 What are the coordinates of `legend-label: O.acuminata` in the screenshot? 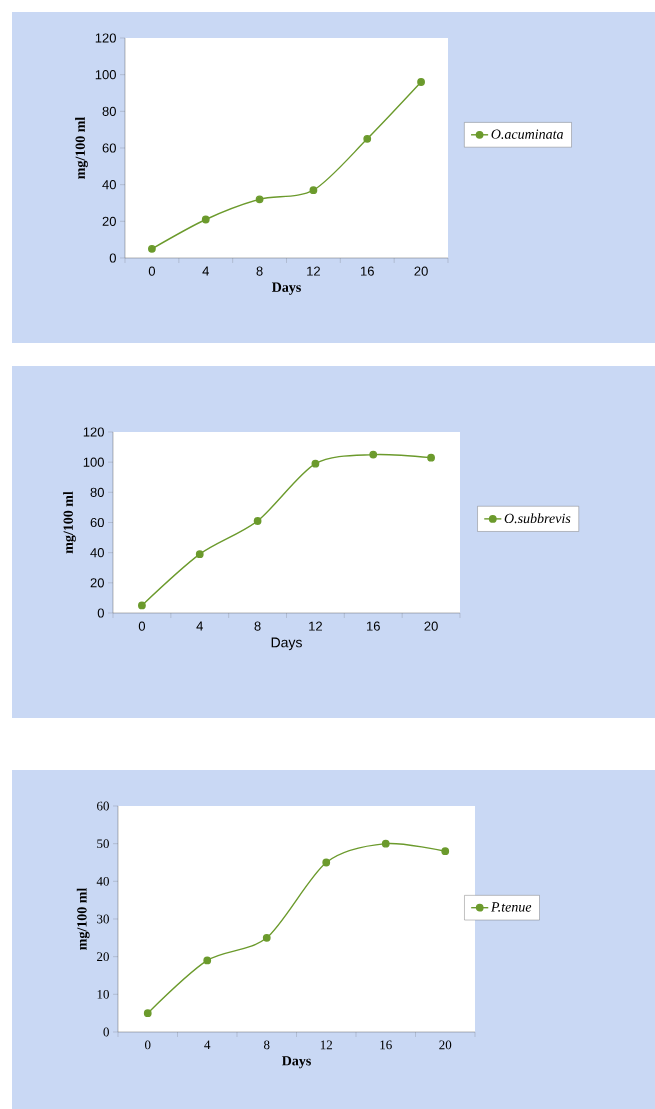 It's located at (527, 134).